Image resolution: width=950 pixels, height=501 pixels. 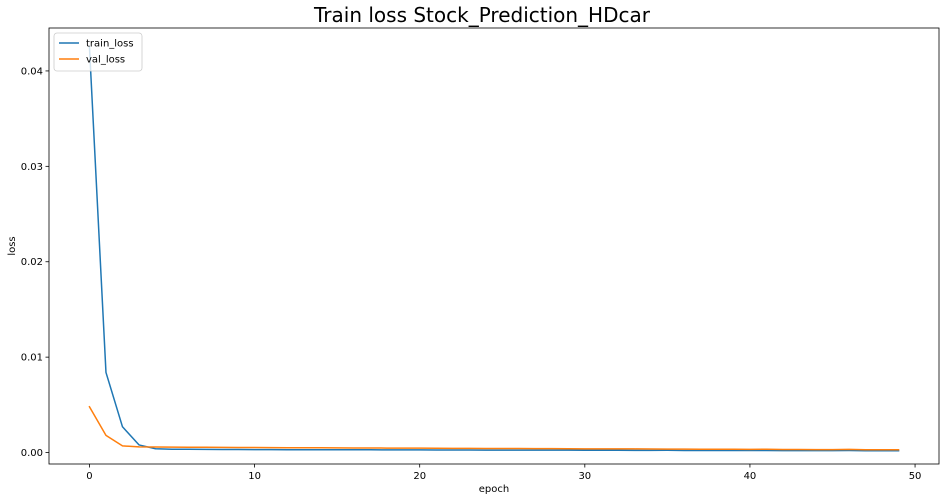 What do you see at coordinates (584, 476) in the screenshot?
I see `x-tick-label: 30` at bounding box center [584, 476].